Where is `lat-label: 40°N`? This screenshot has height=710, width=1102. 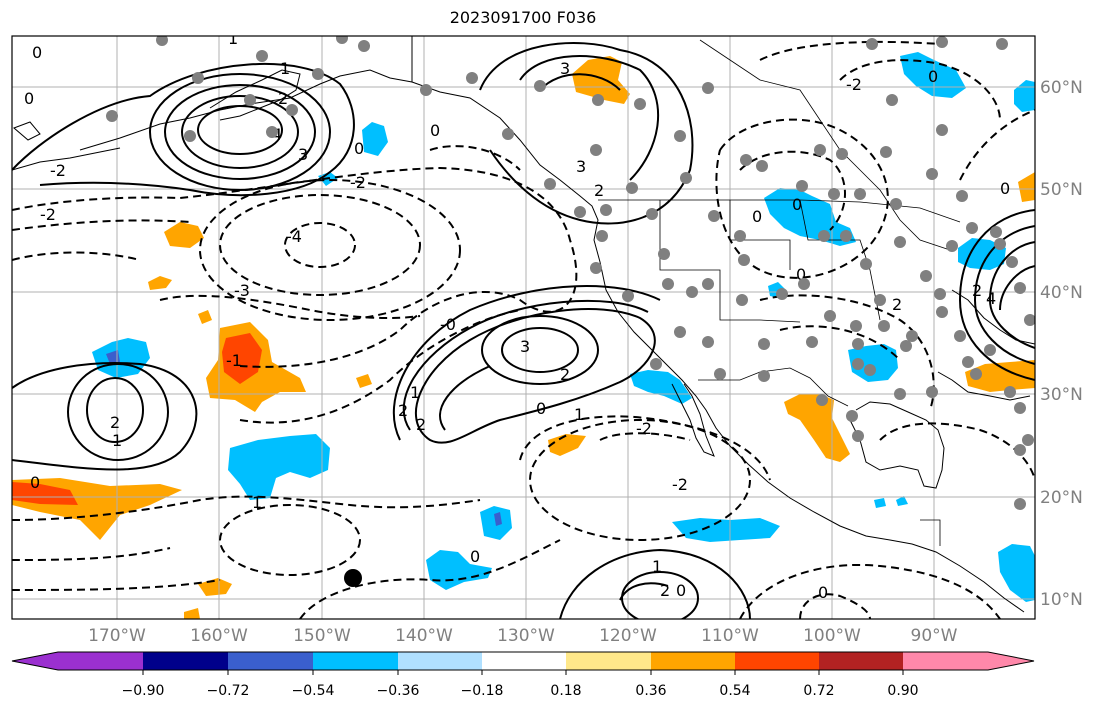
lat-label: 40°N is located at coordinates (1061, 293).